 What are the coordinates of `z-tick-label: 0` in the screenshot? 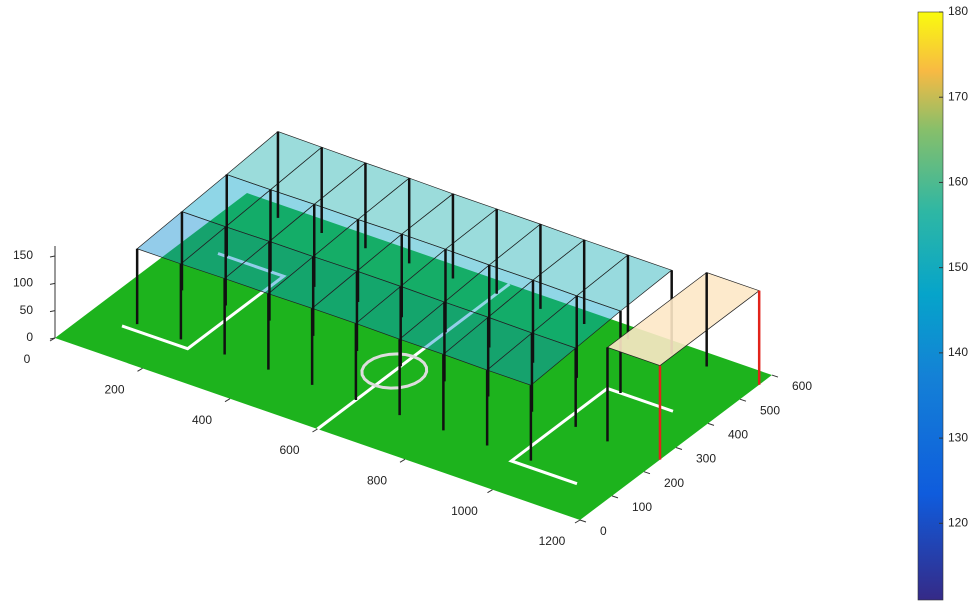 It's located at (29, 337).